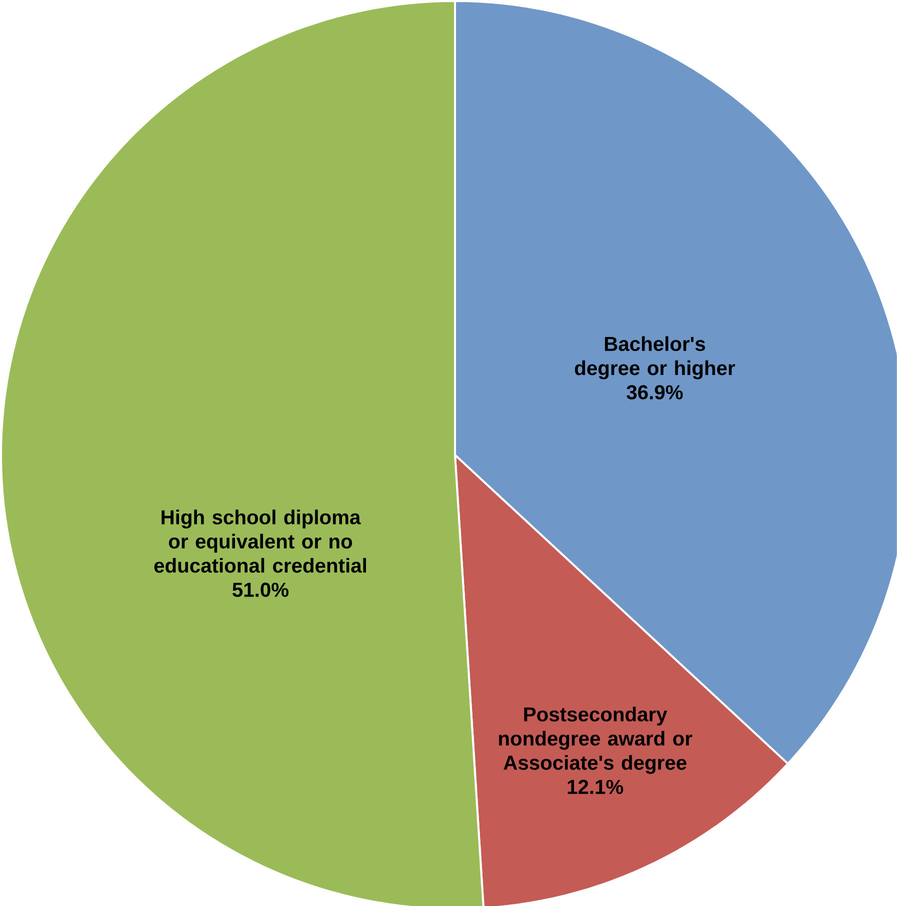 The width and height of the screenshot is (897, 906). Describe the element at coordinates (595, 740) in the screenshot. I see `slice-label: Postsecondary nondegree award or Associate's degree` at that location.